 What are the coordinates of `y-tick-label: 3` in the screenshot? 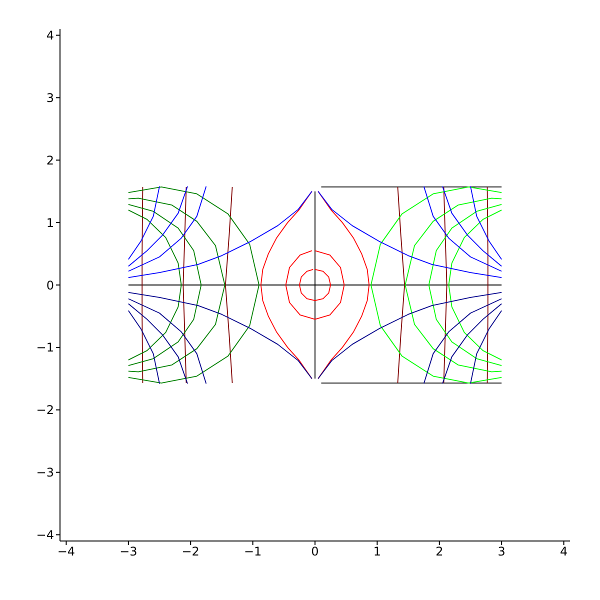 It's located at (50, 97).